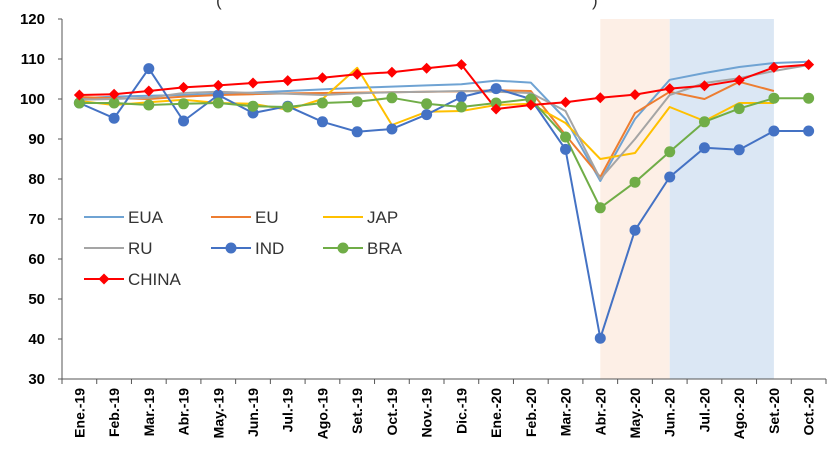 The width and height of the screenshot is (827, 451). Describe the element at coordinates (444, 86) in the screenshot. I see `series-line-china` at that location.